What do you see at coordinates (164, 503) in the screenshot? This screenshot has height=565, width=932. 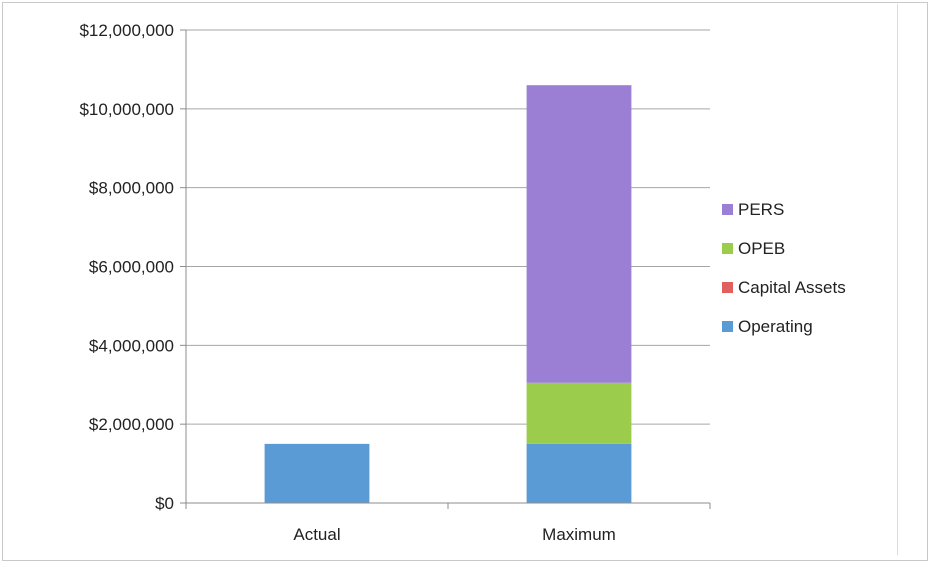 I see `y-tick-label: $0` at bounding box center [164, 503].